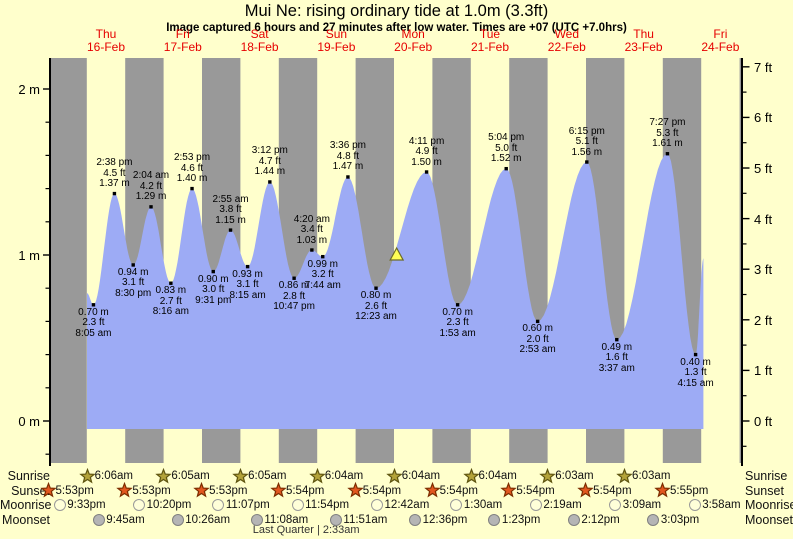  What do you see at coordinates (311, 230) in the screenshot?
I see `tide-extreme-label-line: 3.4 ft` at bounding box center [311, 230].